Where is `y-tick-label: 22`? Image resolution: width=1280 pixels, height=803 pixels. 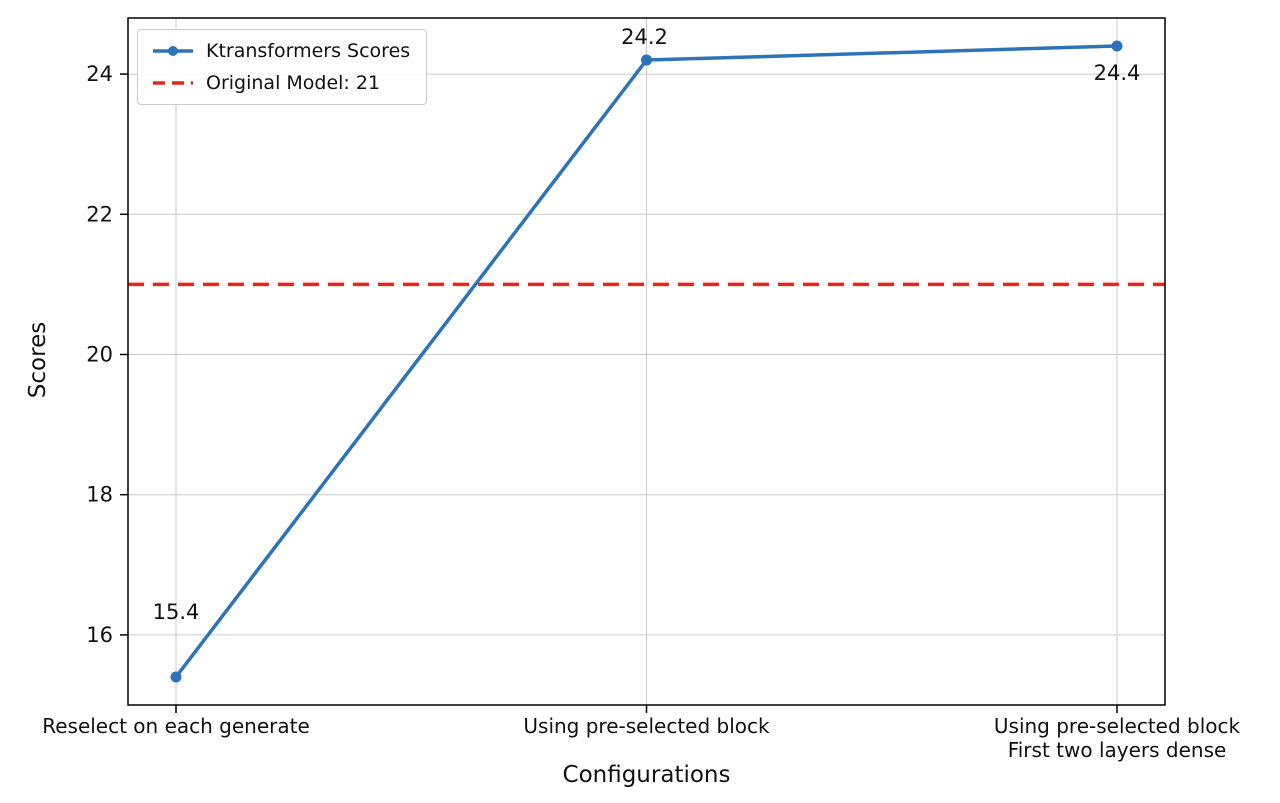 y-tick-label: 22 is located at coordinates (99, 214).